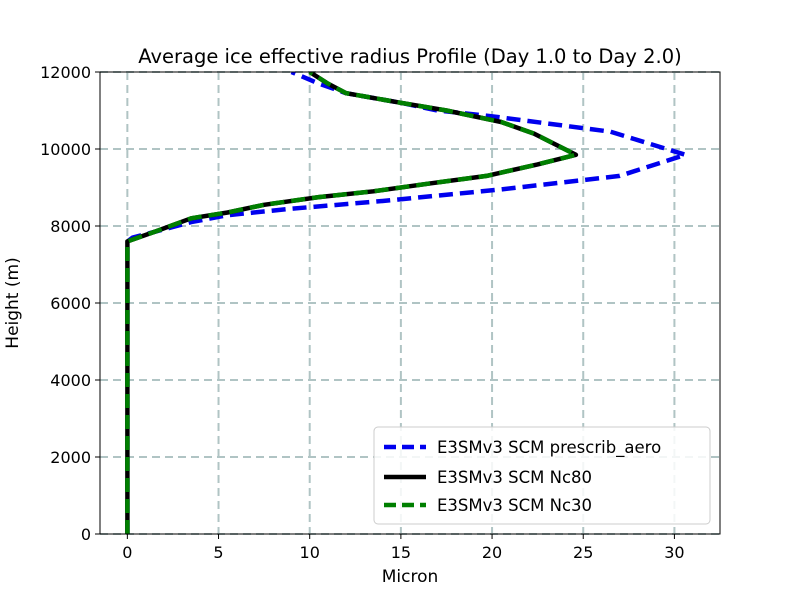 This screenshot has width=800, height=600. What do you see at coordinates (127, 552) in the screenshot?
I see `x-tick-label: 0` at bounding box center [127, 552].